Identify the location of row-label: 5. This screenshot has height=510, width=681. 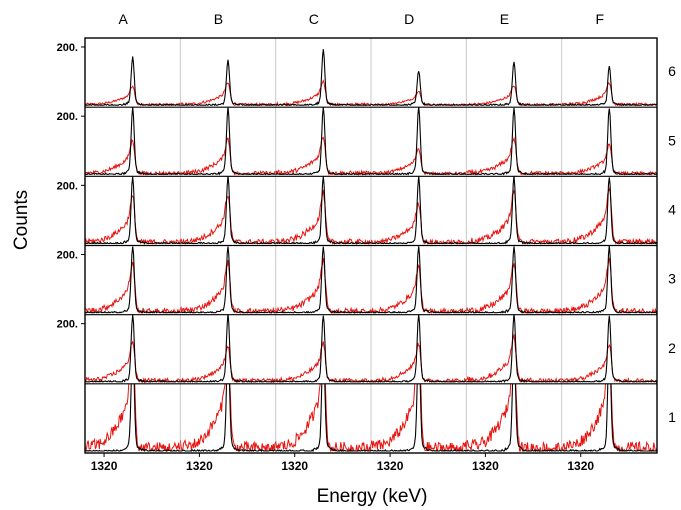
(672, 140).